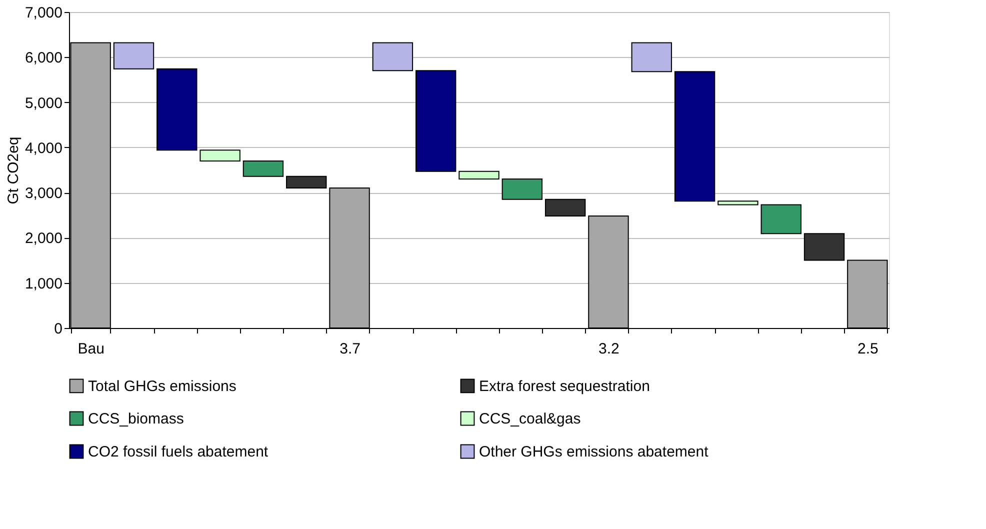  Describe the element at coordinates (867, 349) in the screenshot. I see `x-tick-label: 2.5` at that location.